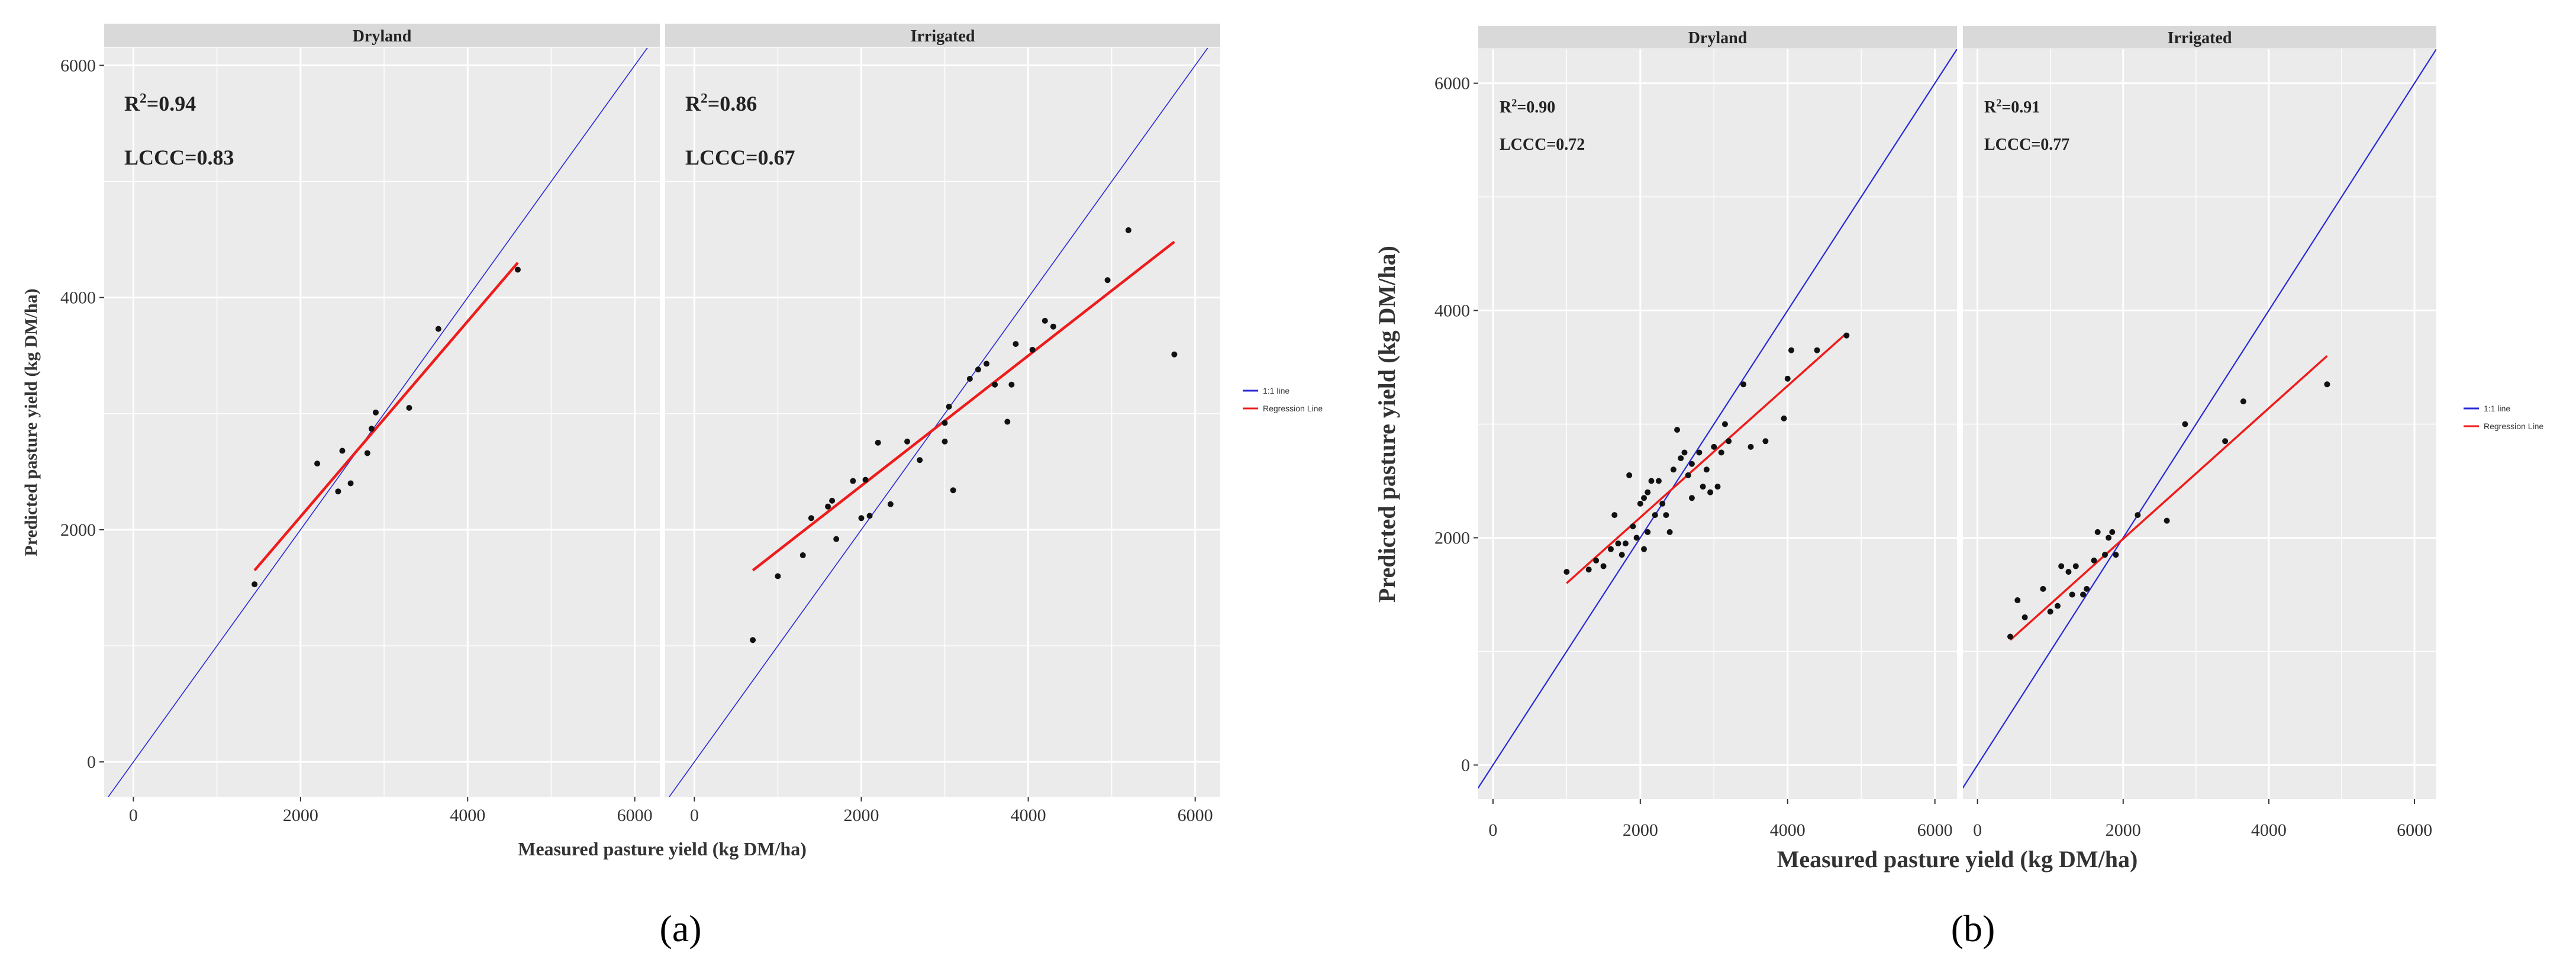 Image resolution: width=2576 pixels, height=969 pixels. Describe the element at coordinates (31, 422) in the screenshot. I see `y-axis-title: Predicted pasture yield (kg DM/ha)` at that location.